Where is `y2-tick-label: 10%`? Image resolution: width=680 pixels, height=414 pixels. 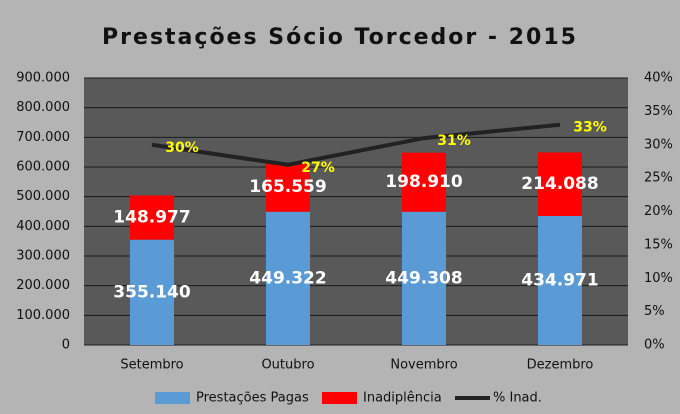
y2-tick-label: 10% is located at coordinates (658, 278).